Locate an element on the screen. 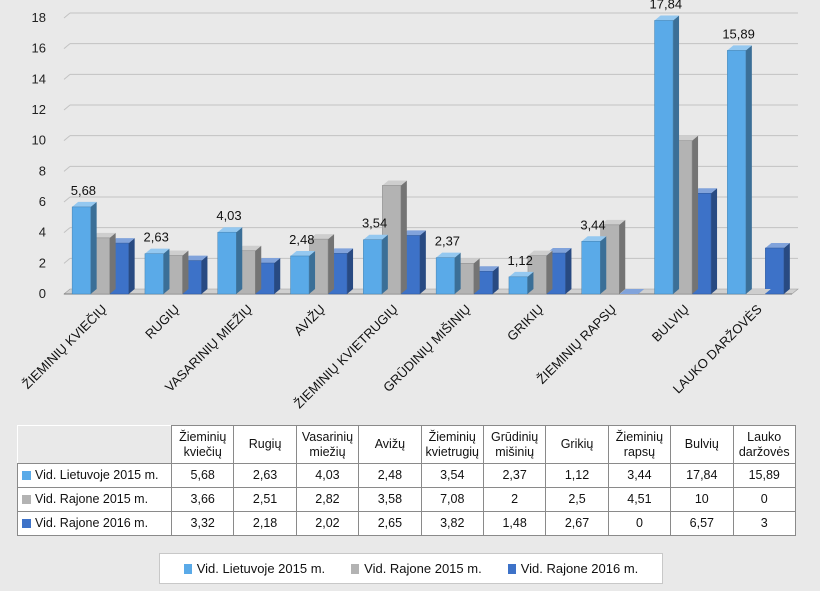  table-cell: 2,63 is located at coordinates (265, 475).